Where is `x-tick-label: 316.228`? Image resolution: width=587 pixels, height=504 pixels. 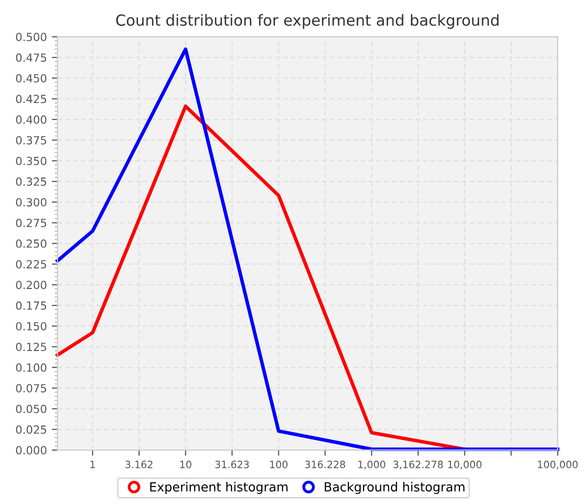
x-tick-label: 316.228 is located at coordinates (325, 464).